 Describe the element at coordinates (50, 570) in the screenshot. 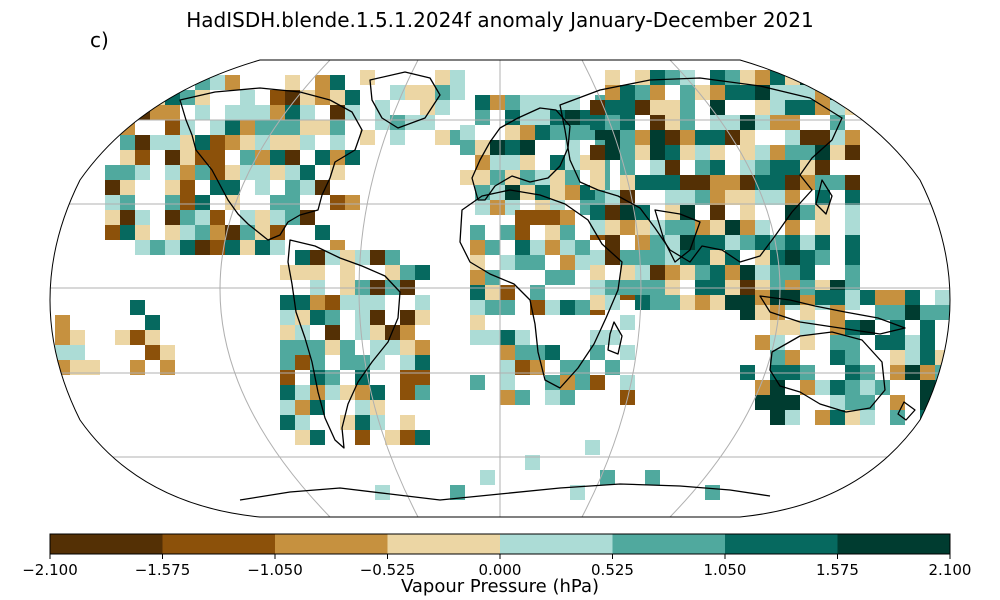

I see `colorbar-tick-label: −2.100` at that location.